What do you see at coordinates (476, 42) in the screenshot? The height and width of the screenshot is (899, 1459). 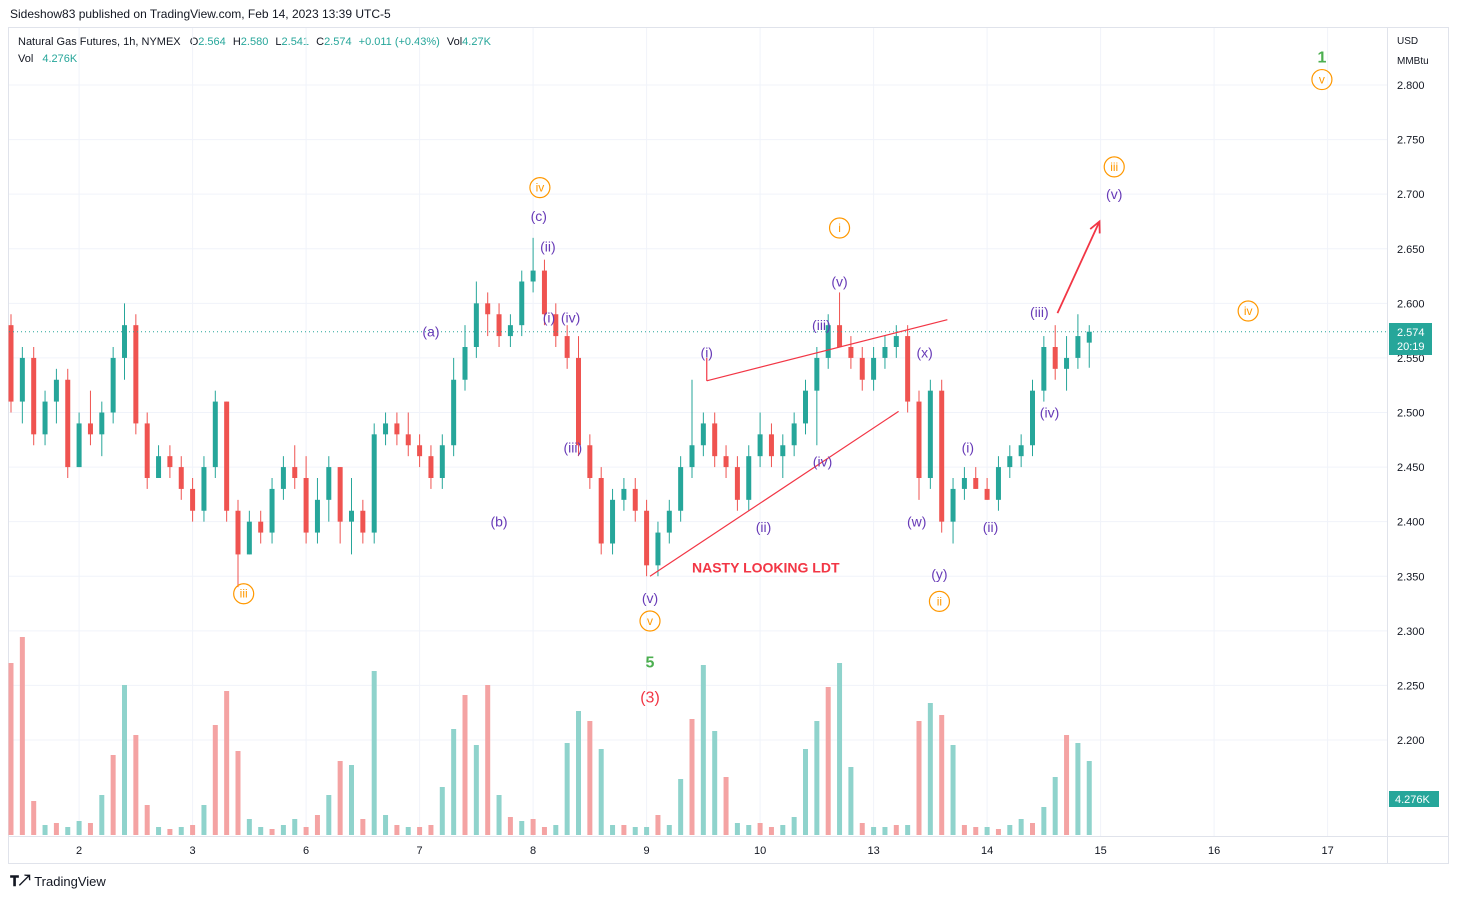 I see `legend-vol: 4.27K` at bounding box center [476, 42].